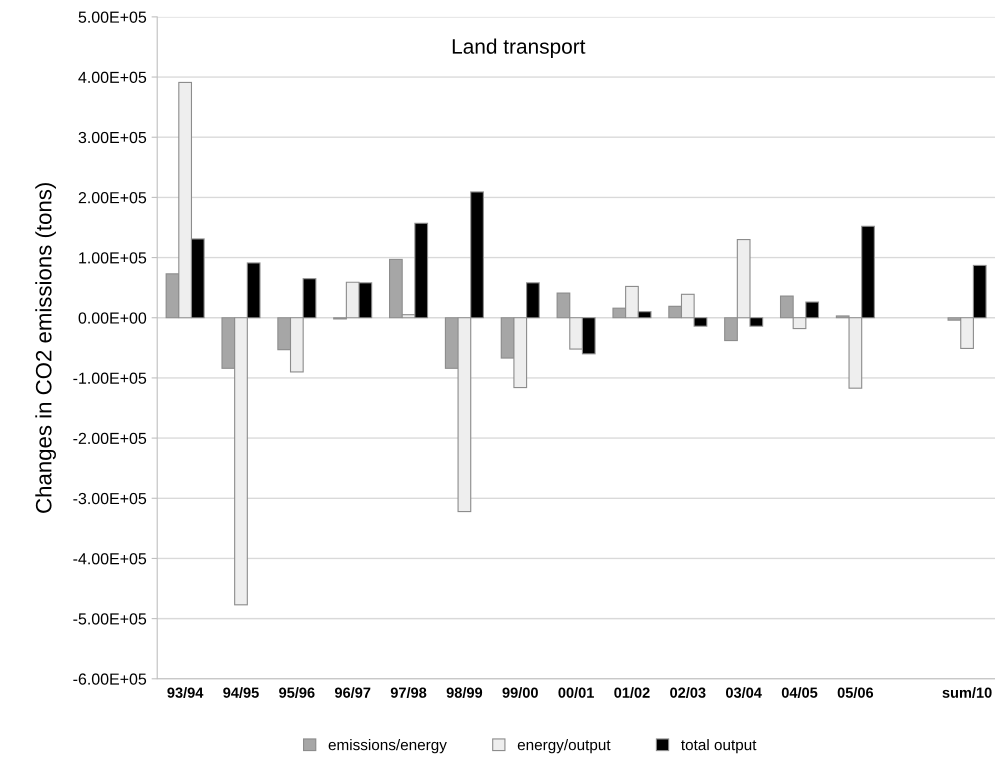  Describe the element at coordinates (520, 692) in the screenshot. I see `x-tick-label: 99/00` at that location.